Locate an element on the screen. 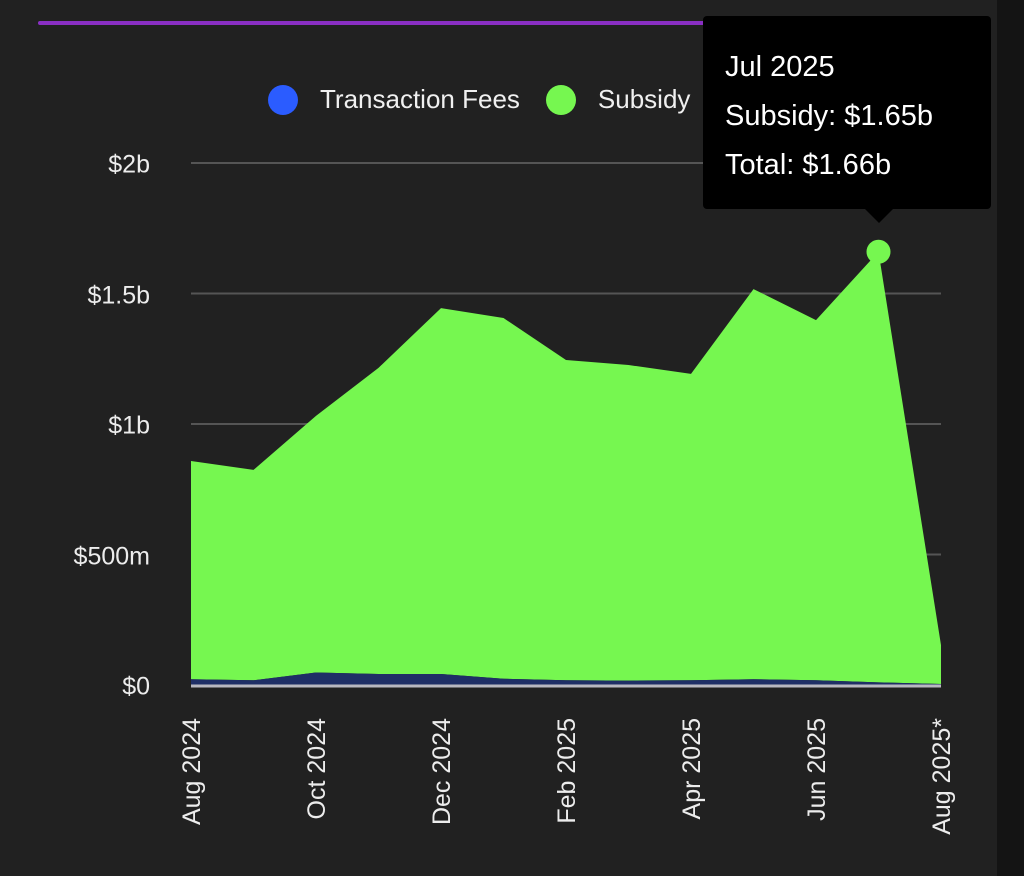 This screenshot has width=1024, height=876. x-tick-label: Feb 2025 is located at coordinates (566, 771).